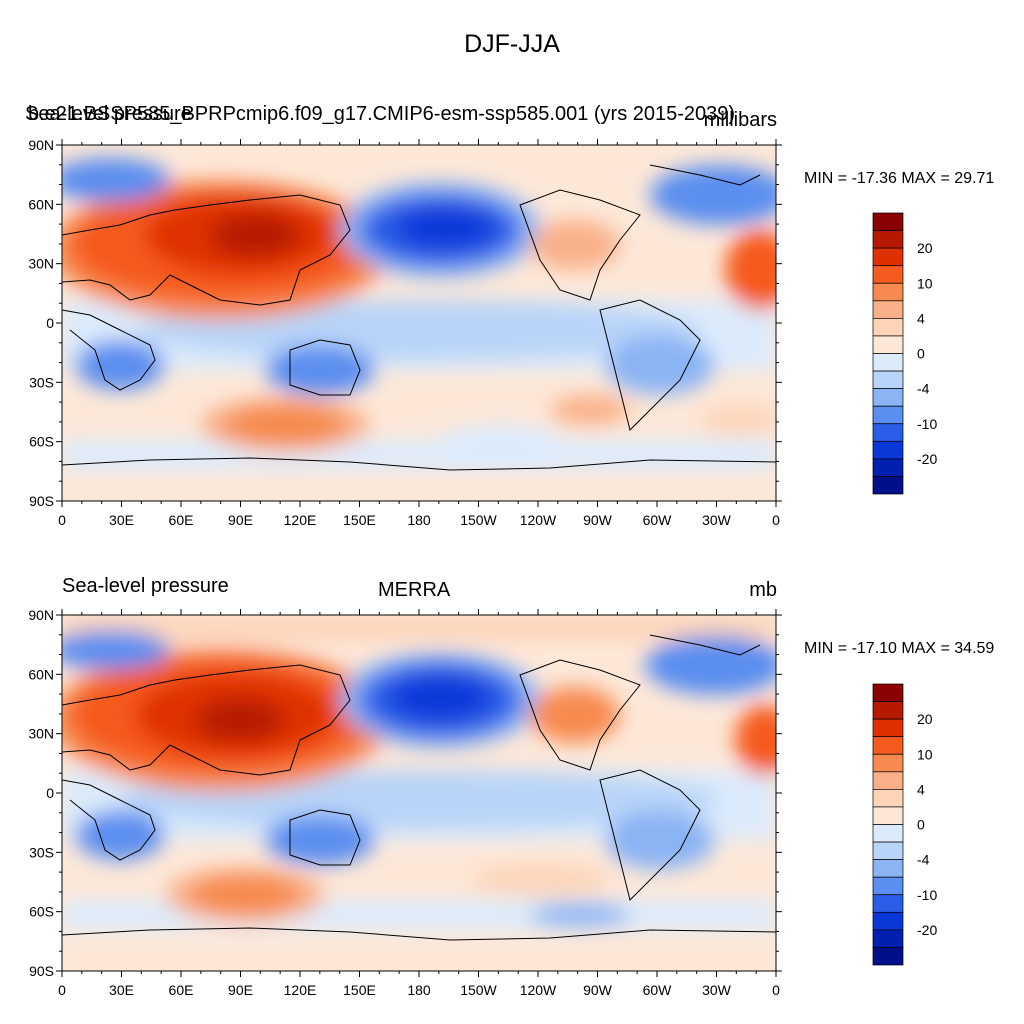 Image resolution: width=1024 pixels, height=1024 pixels. Describe the element at coordinates (925, 754) in the screenshot. I see `panel2-colorbar-label: 10` at that location.